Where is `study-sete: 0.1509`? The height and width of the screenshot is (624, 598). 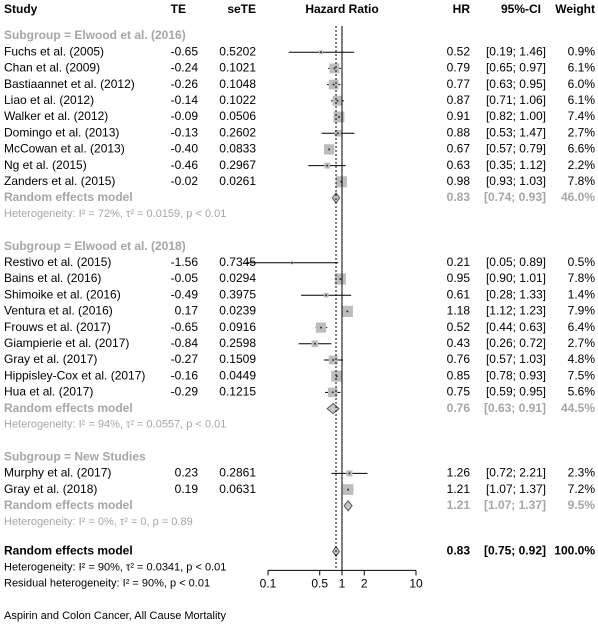 study-sete: 0.1509 is located at coordinates (237, 359).